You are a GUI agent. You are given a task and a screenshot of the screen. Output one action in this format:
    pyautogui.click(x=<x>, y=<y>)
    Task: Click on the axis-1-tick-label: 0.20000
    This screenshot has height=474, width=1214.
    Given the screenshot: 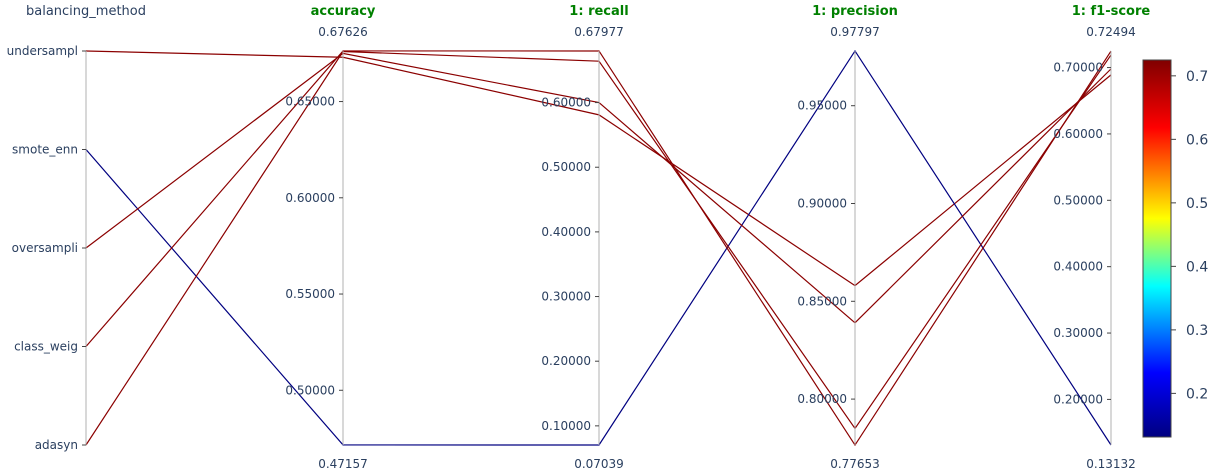 What is the action you would take?
    pyautogui.click(x=566, y=361)
    